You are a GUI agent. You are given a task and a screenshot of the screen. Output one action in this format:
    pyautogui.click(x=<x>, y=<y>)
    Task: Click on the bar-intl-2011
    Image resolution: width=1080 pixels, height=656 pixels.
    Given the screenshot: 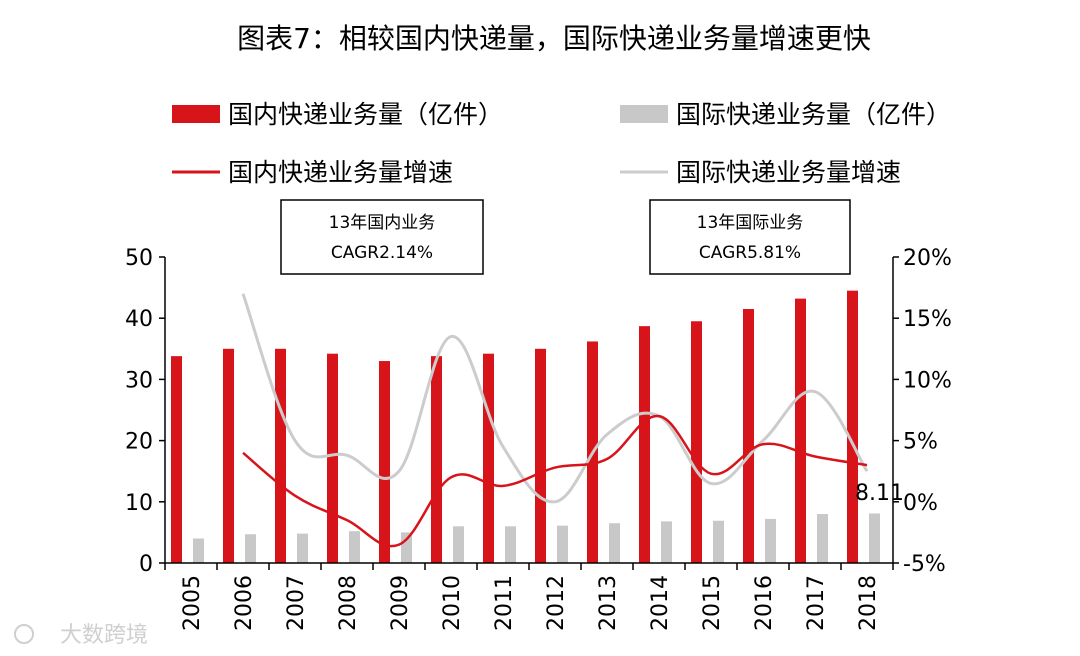 What is the action you would take?
    pyautogui.click(x=510, y=544)
    